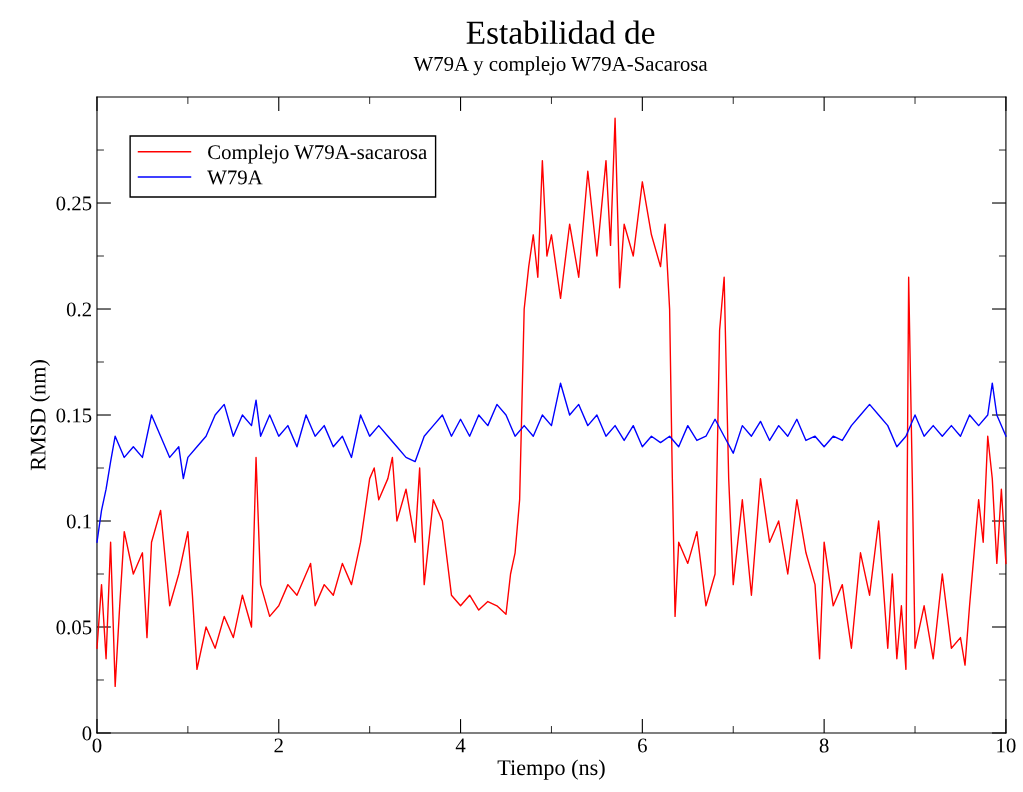 This screenshot has height=792, width=1023. What do you see at coordinates (278, 745) in the screenshot?
I see `x-tick-label: 2` at bounding box center [278, 745].